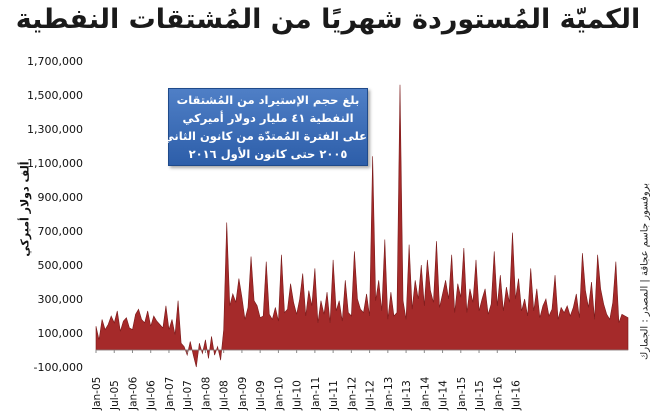 The height and width of the screenshot is (417, 656). Describe the element at coordinates (61, 299) in the screenshot. I see `y-tick-label: 300,000` at that location.